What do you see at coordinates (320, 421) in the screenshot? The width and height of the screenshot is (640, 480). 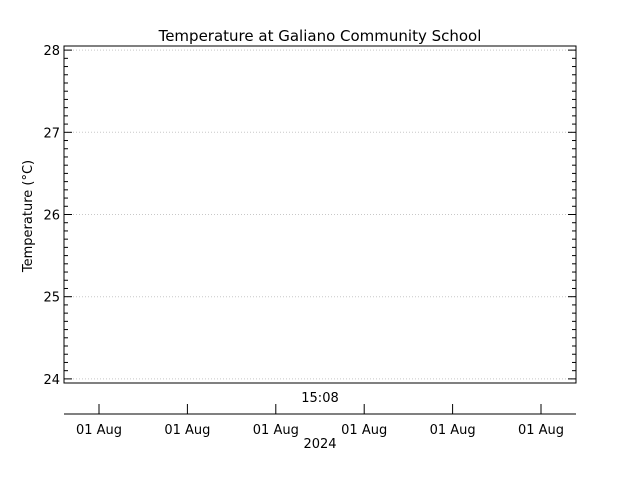 I see `x-axis: 01 Aug 01 Aug 01 Aug 01 Aug 01 Aug 01 Aug` at bounding box center [320, 421].